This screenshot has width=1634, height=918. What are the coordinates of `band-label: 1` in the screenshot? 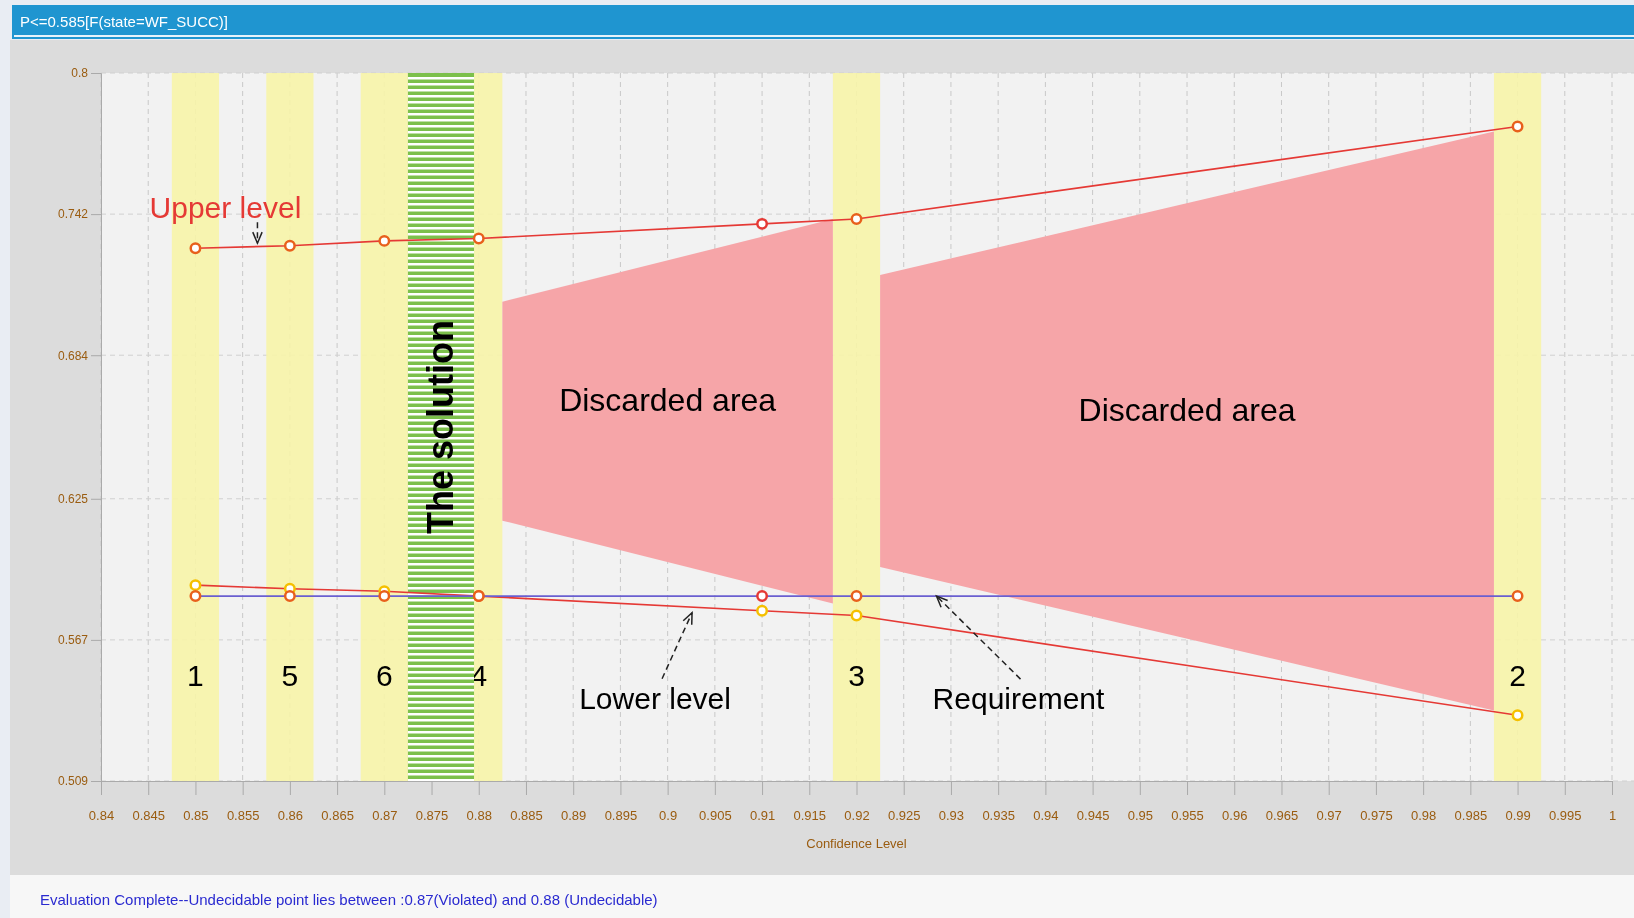 It's located at (195, 675).